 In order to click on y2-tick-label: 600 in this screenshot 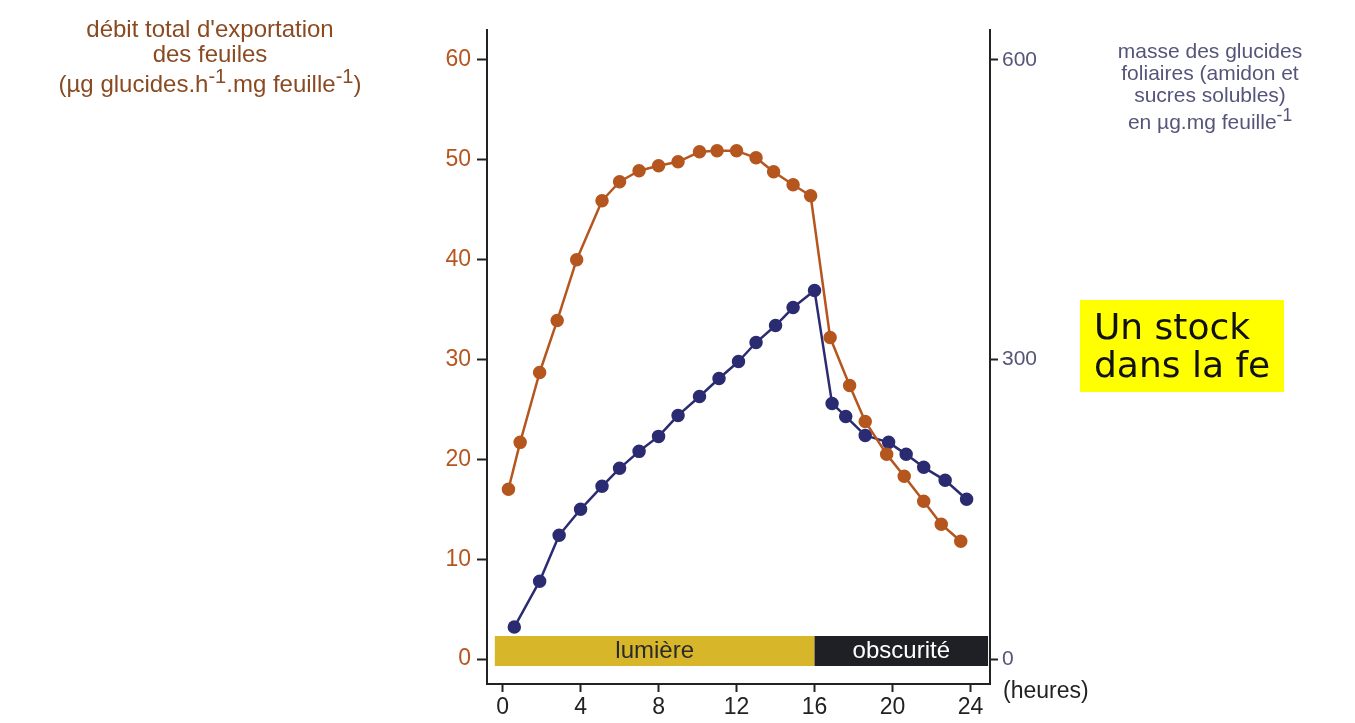, I will do `click(1020, 58)`.